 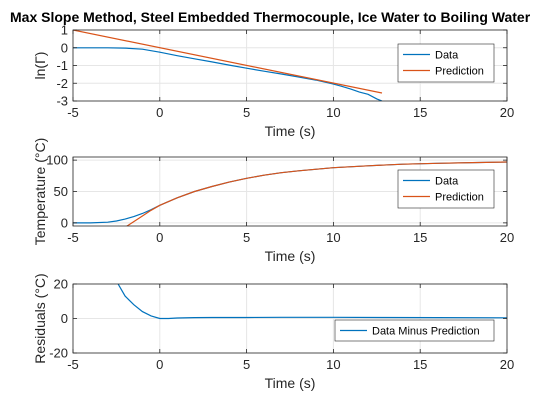 I want to click on y-axis-label: Residuals (°C), so click(x=40, y=318).